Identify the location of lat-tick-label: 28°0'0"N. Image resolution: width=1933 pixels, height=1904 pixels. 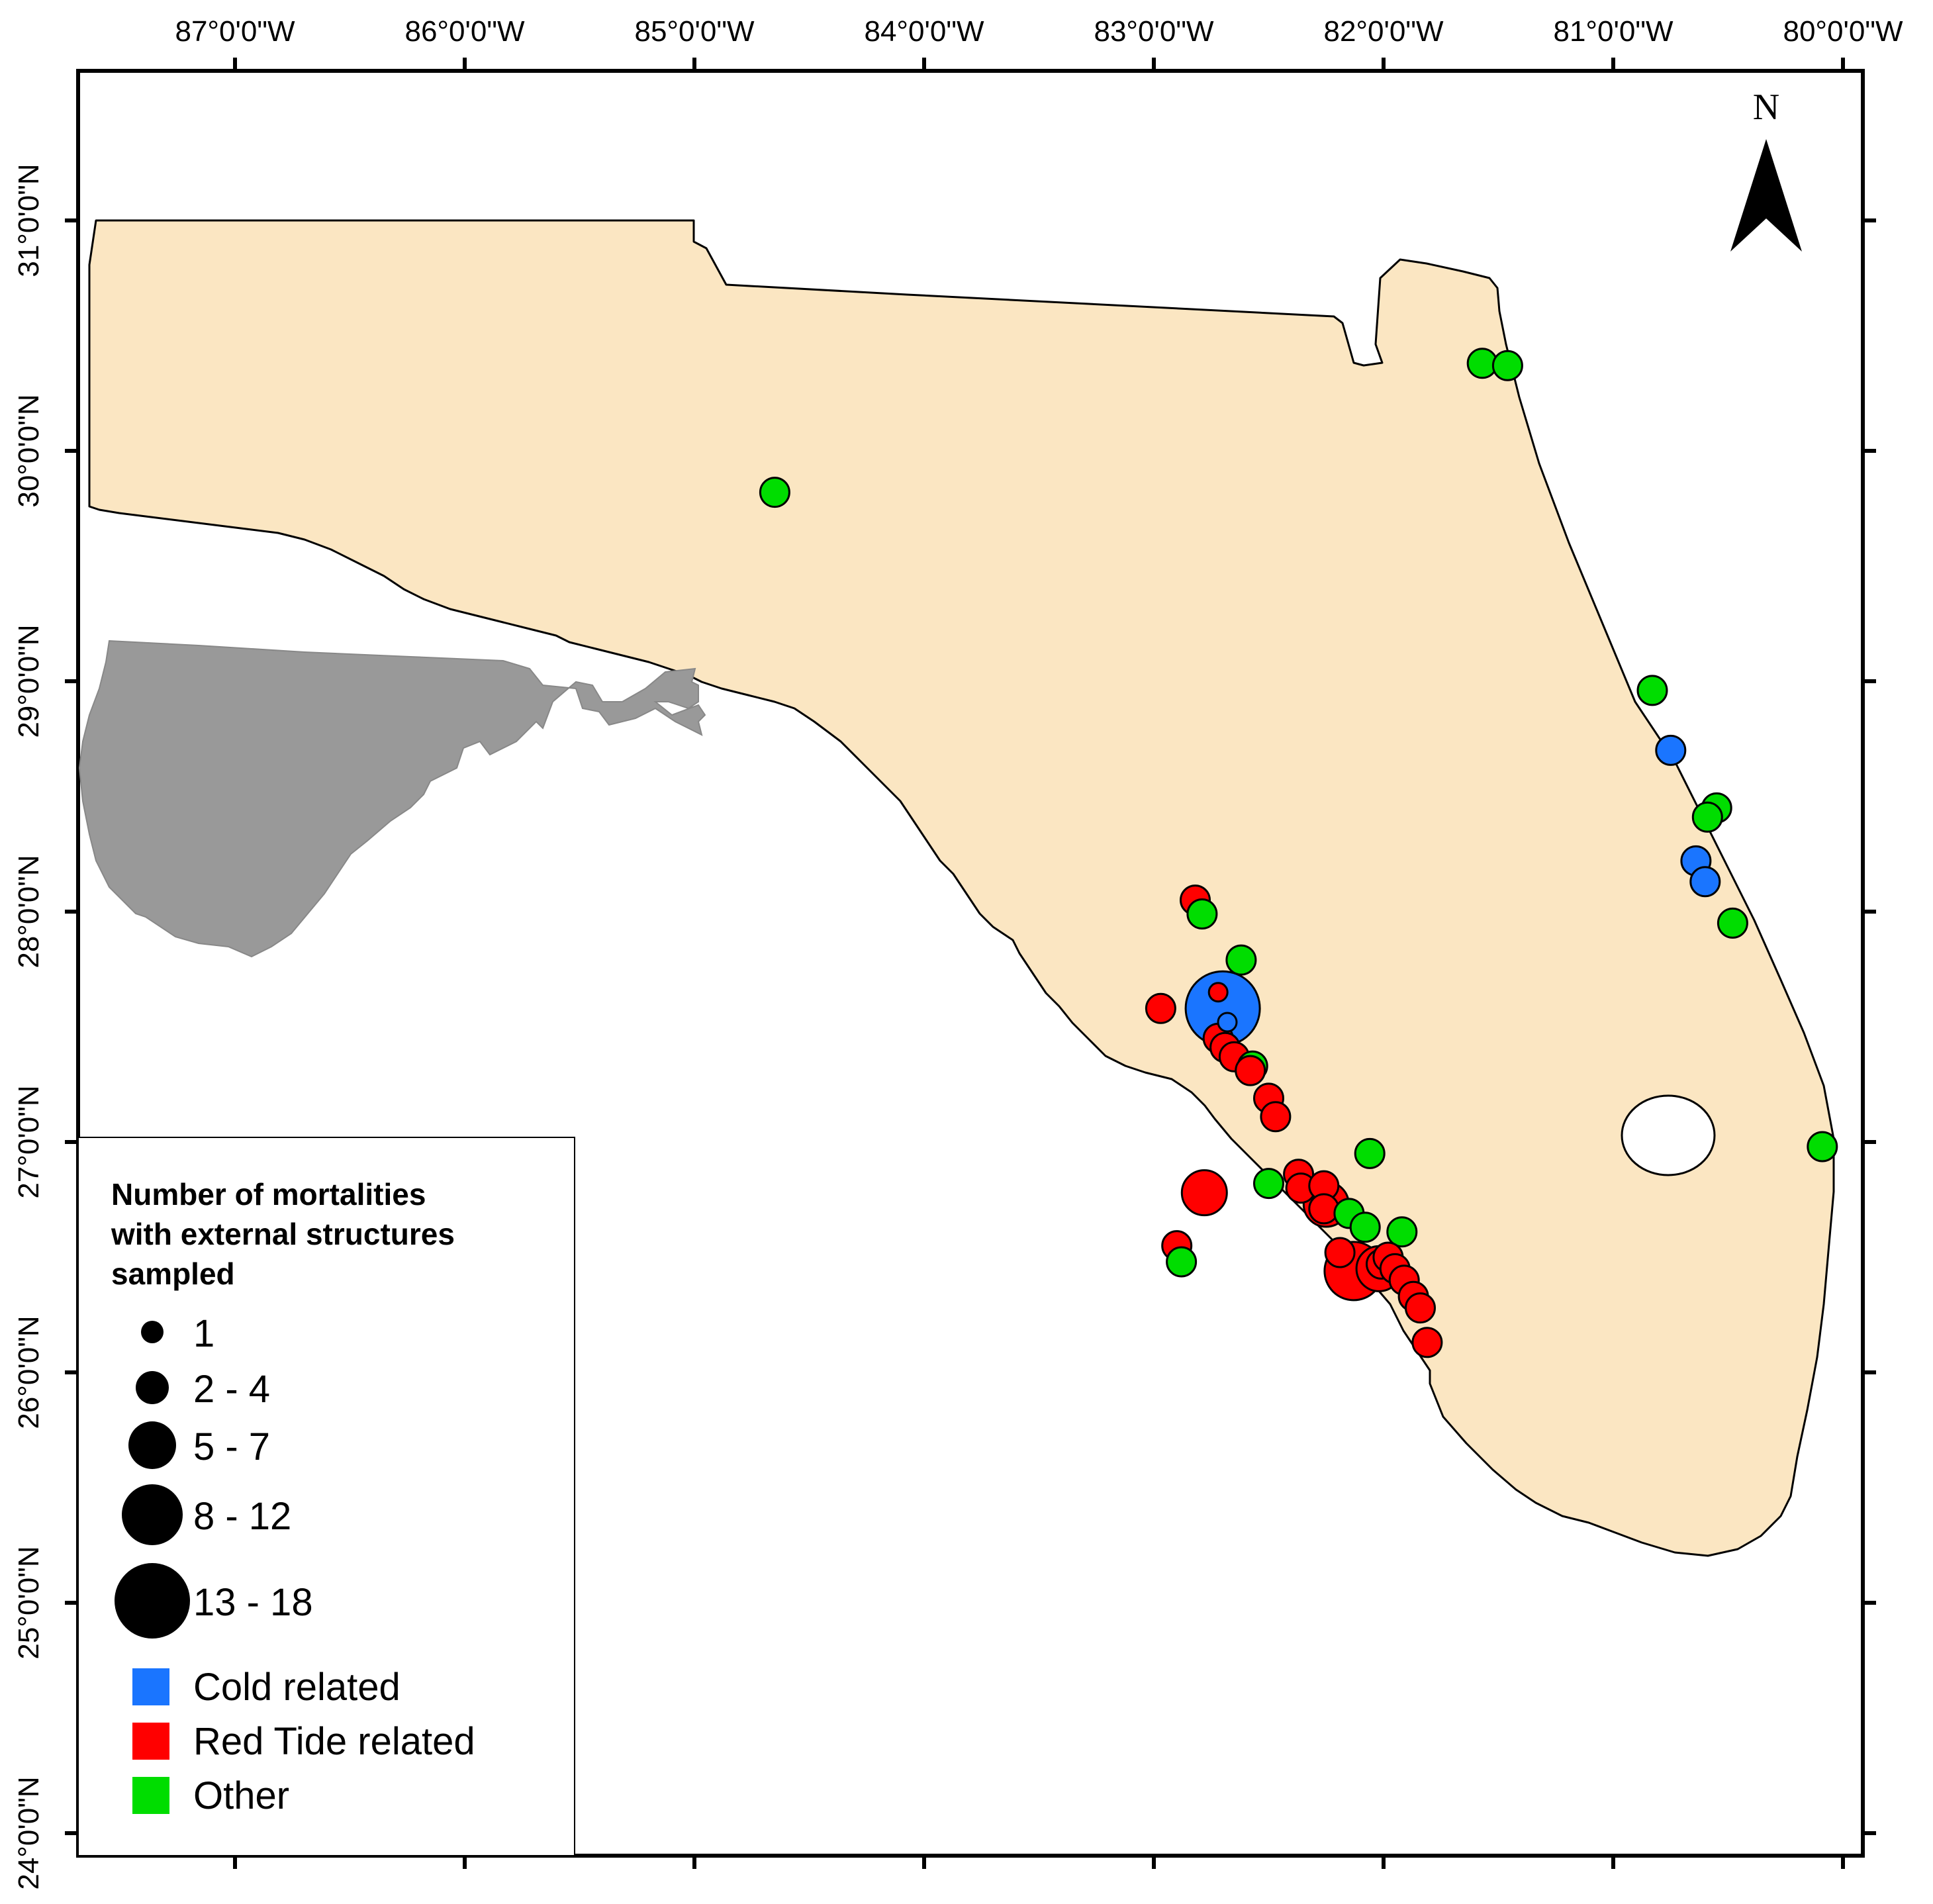
(29, 911).